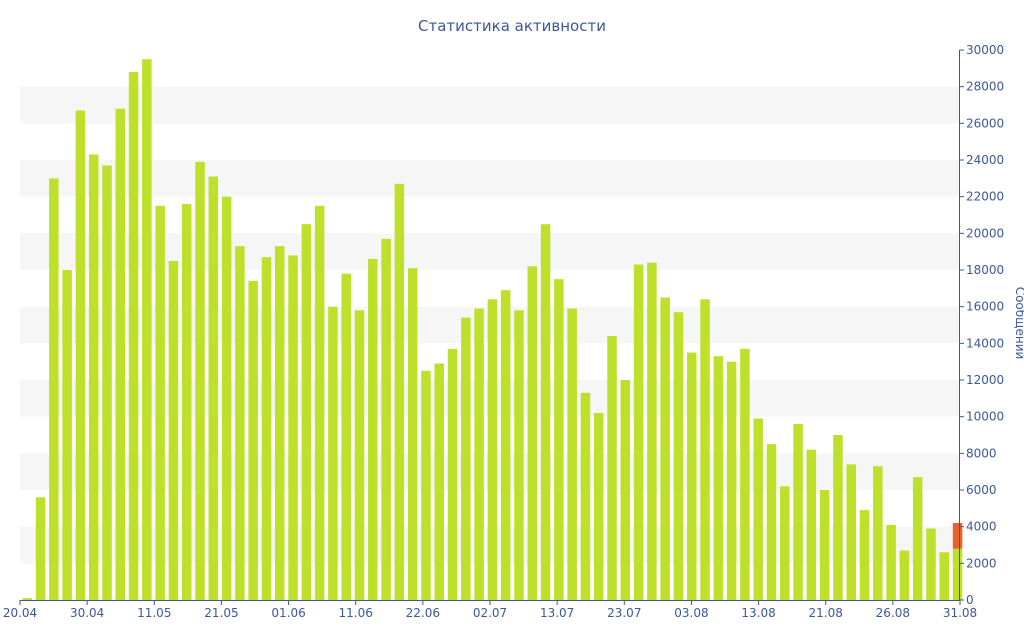 This screenshot has width=1024, height=640. What do you see at coordinates (981, 490) in the screenshot?
I see `y-tick-label: 6000` at bounding box center [981, 490].